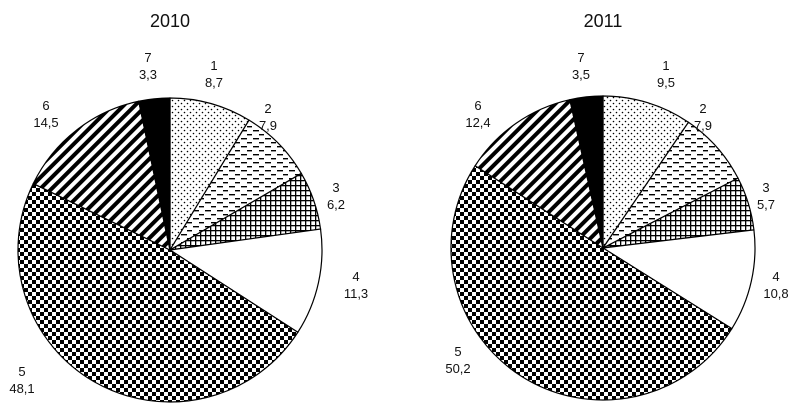 This screenshot has width=803, height=403. Describe the element at coordinates (477, 105) in the screenshot. I see `slice-category-label-2011-6: 6` at that location.